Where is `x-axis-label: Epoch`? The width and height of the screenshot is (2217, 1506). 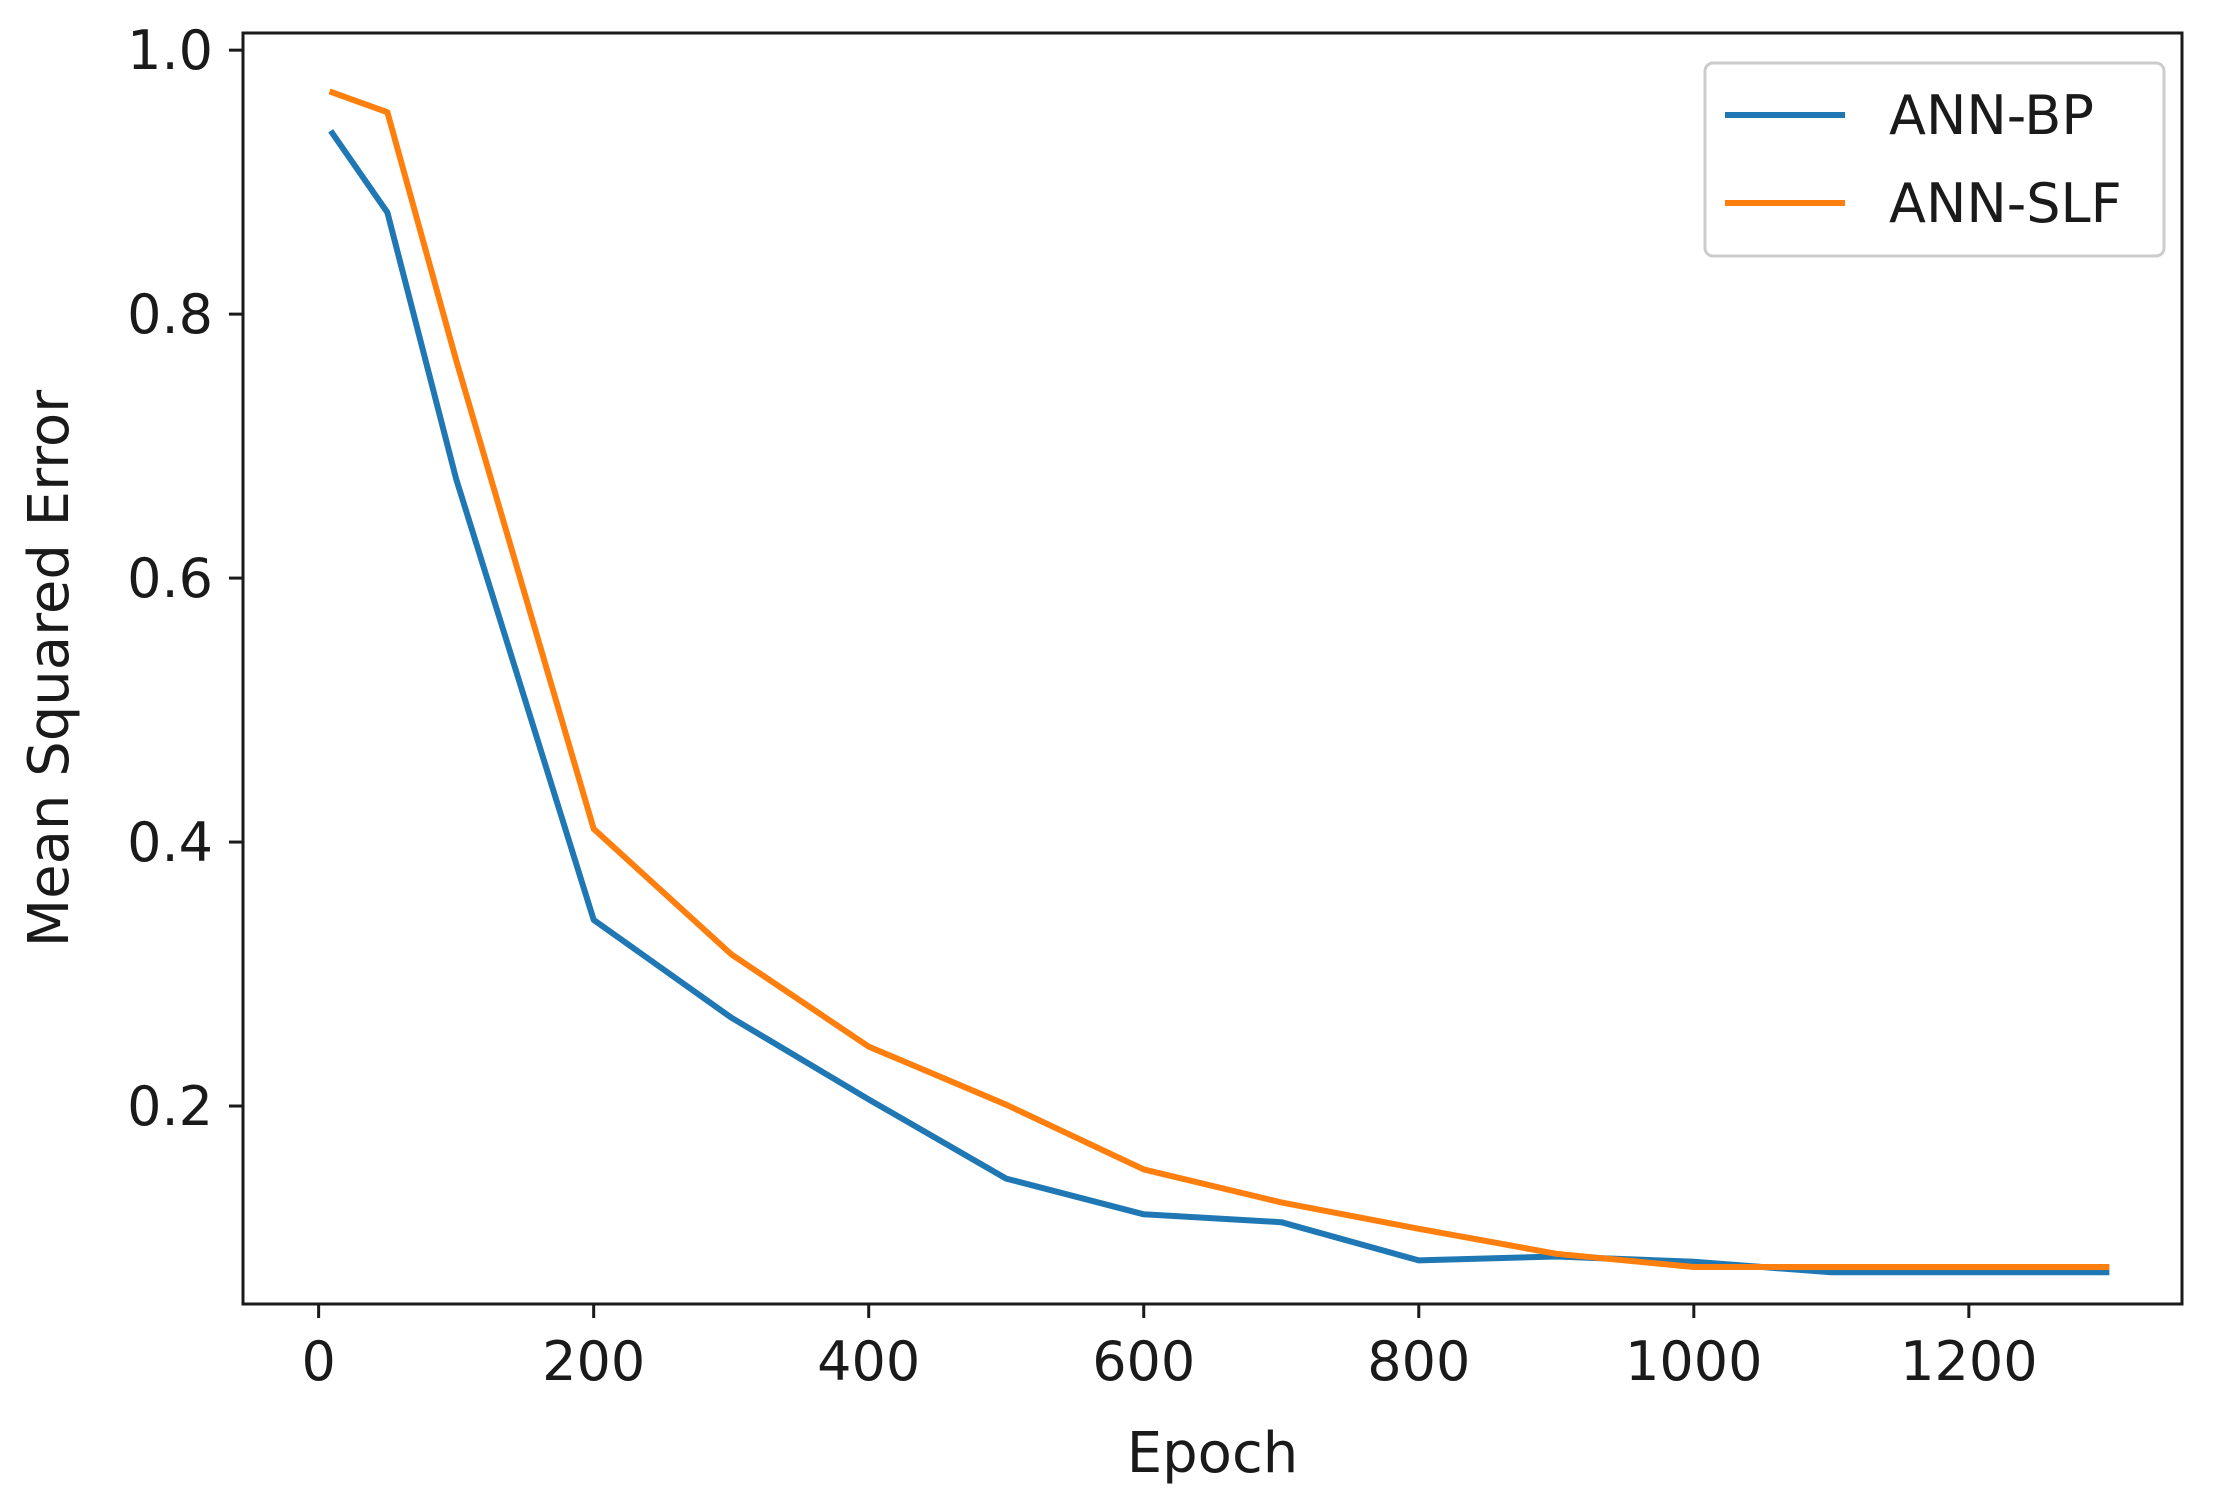
x-axis-label: Epoch is located at coordinates (1212, 1453).